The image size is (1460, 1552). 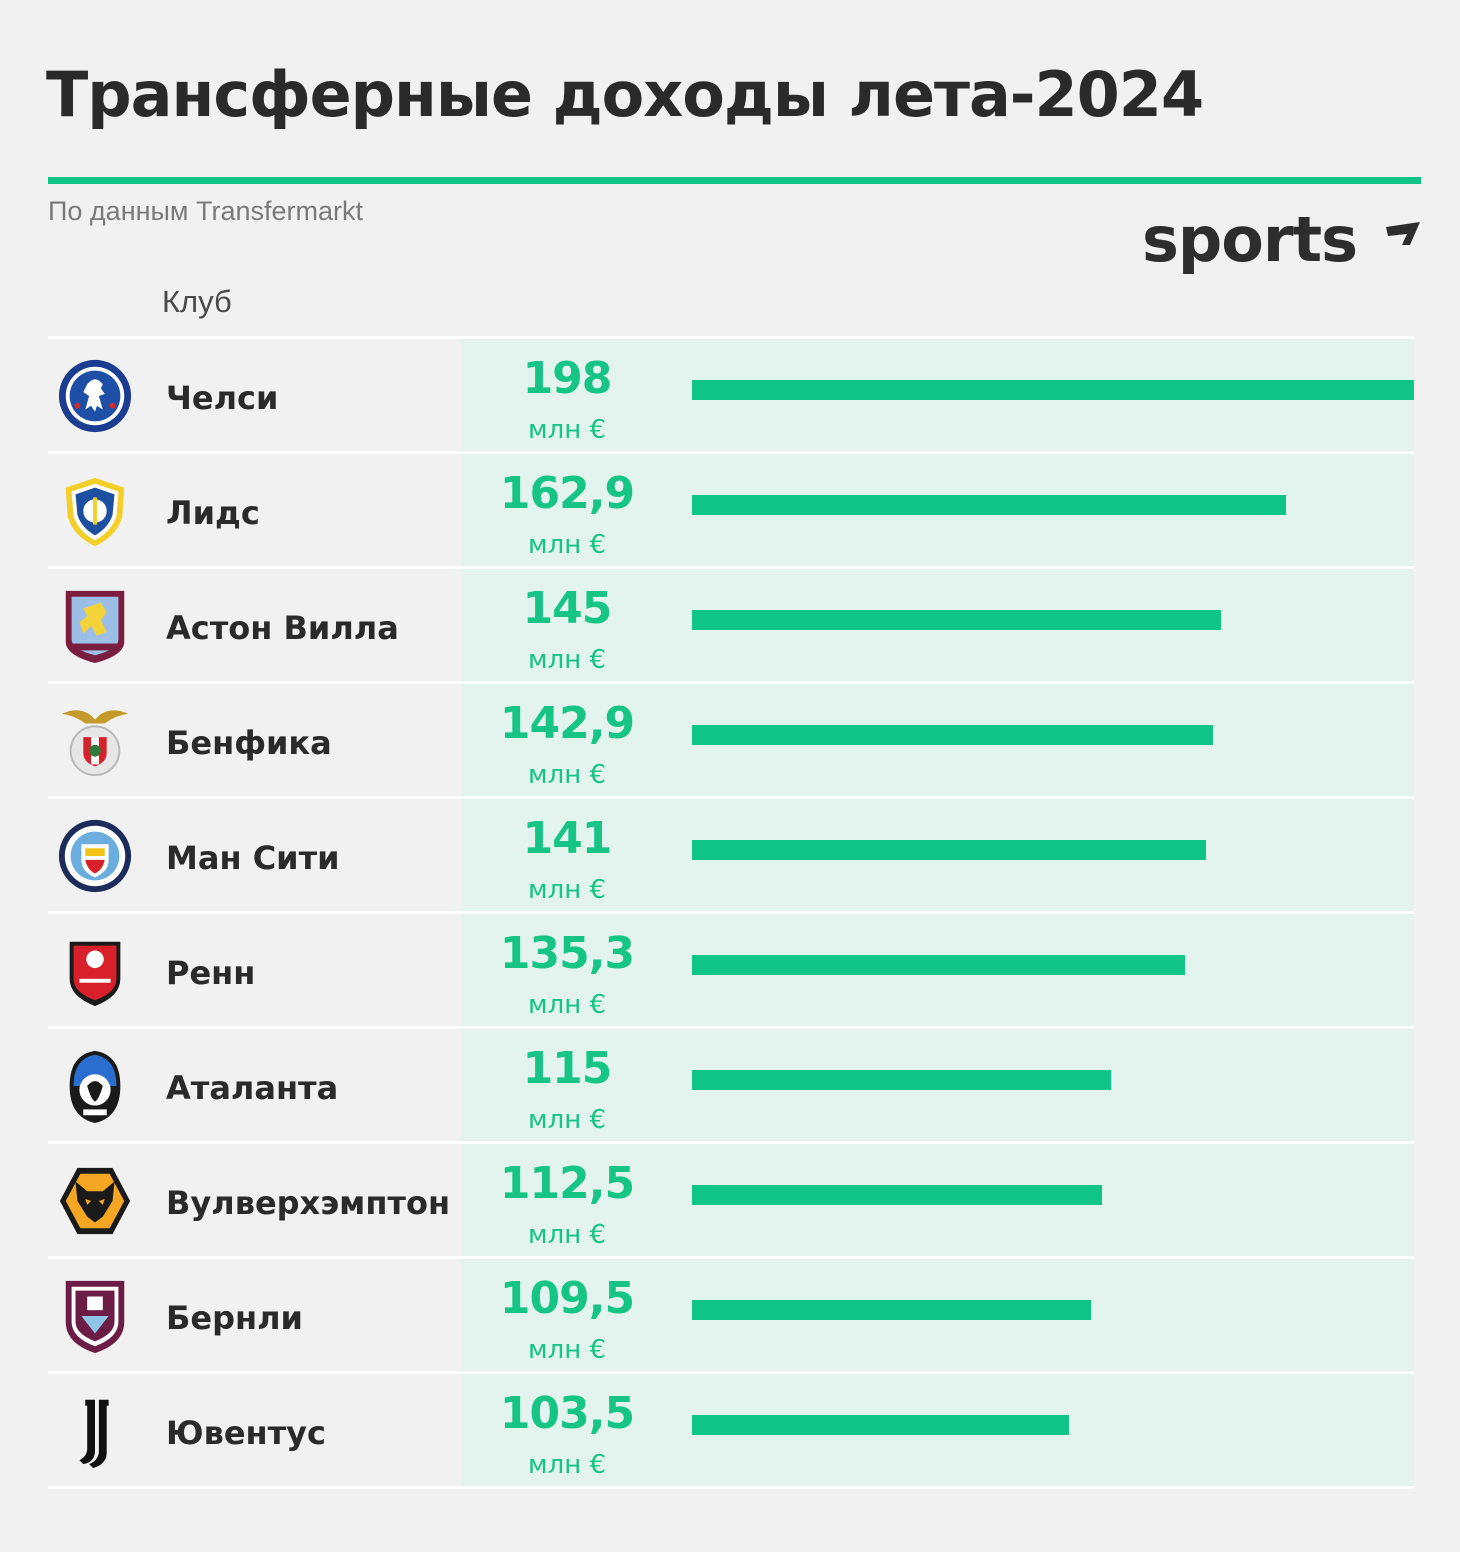 I want to click on value-label: 135,3, so click(x=567, y=953).